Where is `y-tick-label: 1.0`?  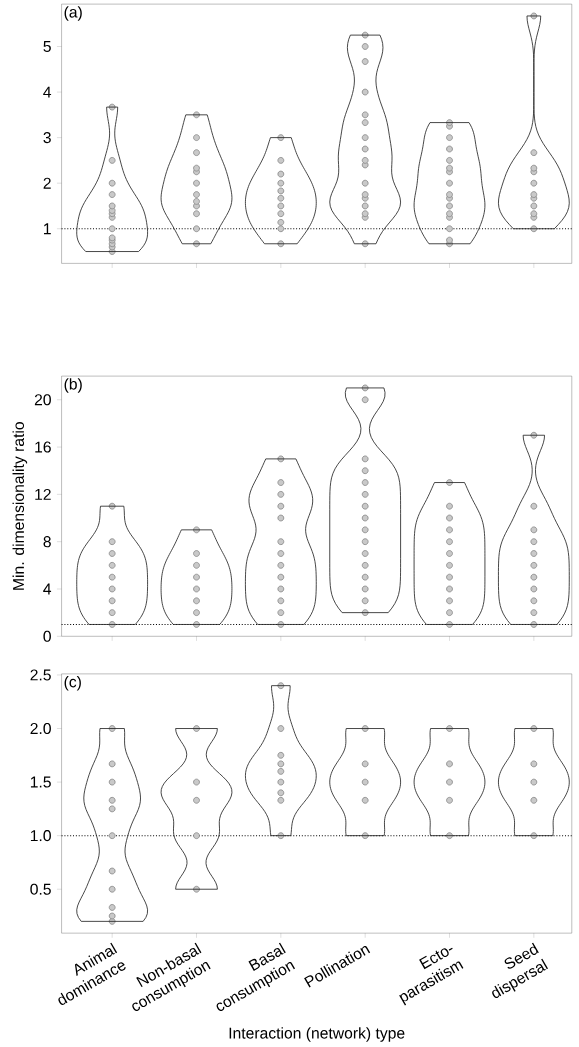
y-tick-label: 1.0 is located at coordinates (40, 836).